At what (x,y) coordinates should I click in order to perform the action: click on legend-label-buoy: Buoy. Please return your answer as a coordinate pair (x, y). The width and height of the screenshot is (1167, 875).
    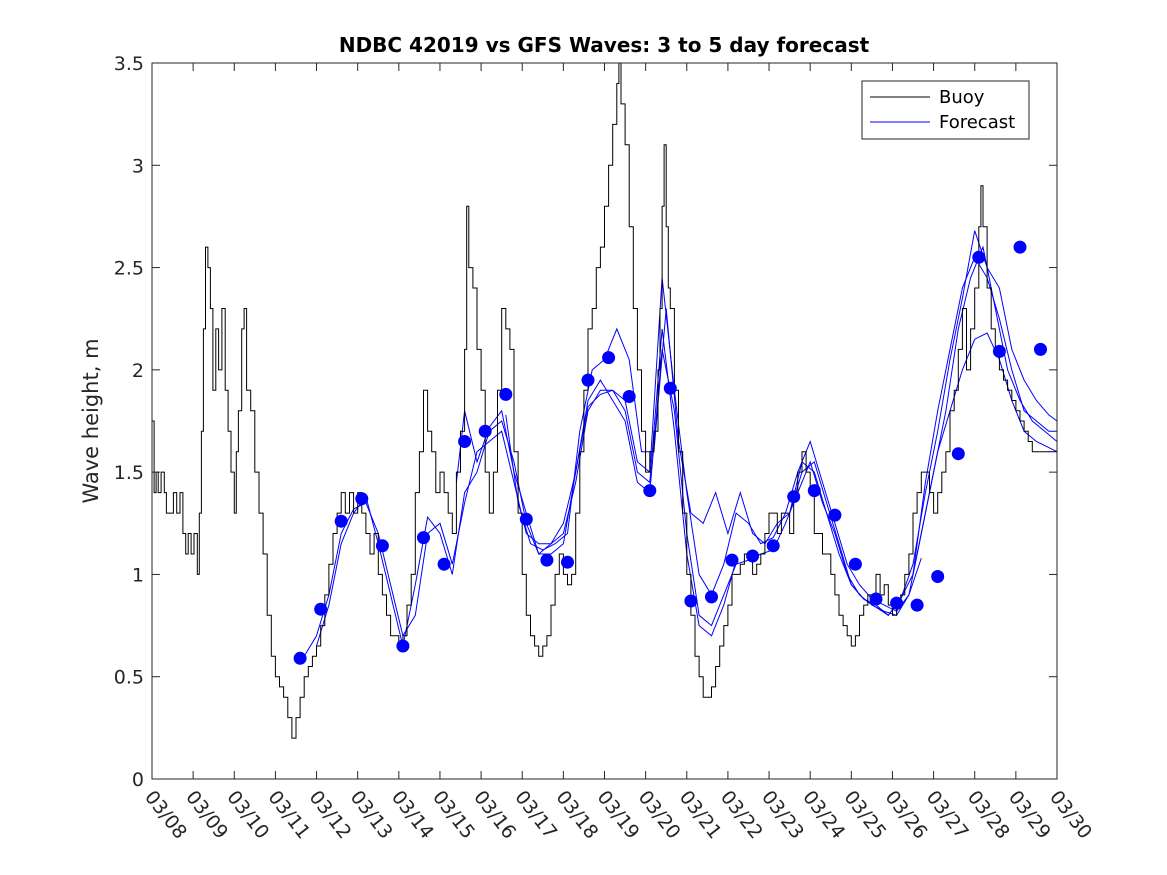
    Looking at the image, I should click on (962, 97).